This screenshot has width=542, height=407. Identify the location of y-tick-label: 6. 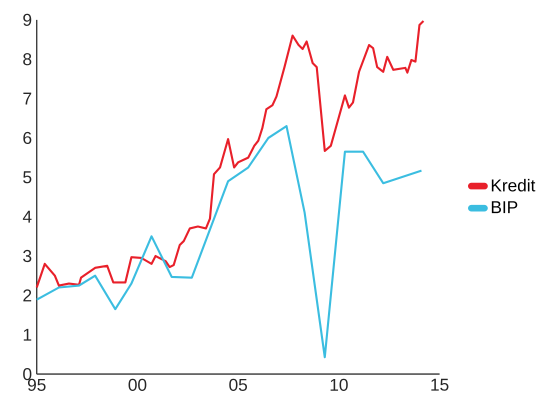
(27, 138).